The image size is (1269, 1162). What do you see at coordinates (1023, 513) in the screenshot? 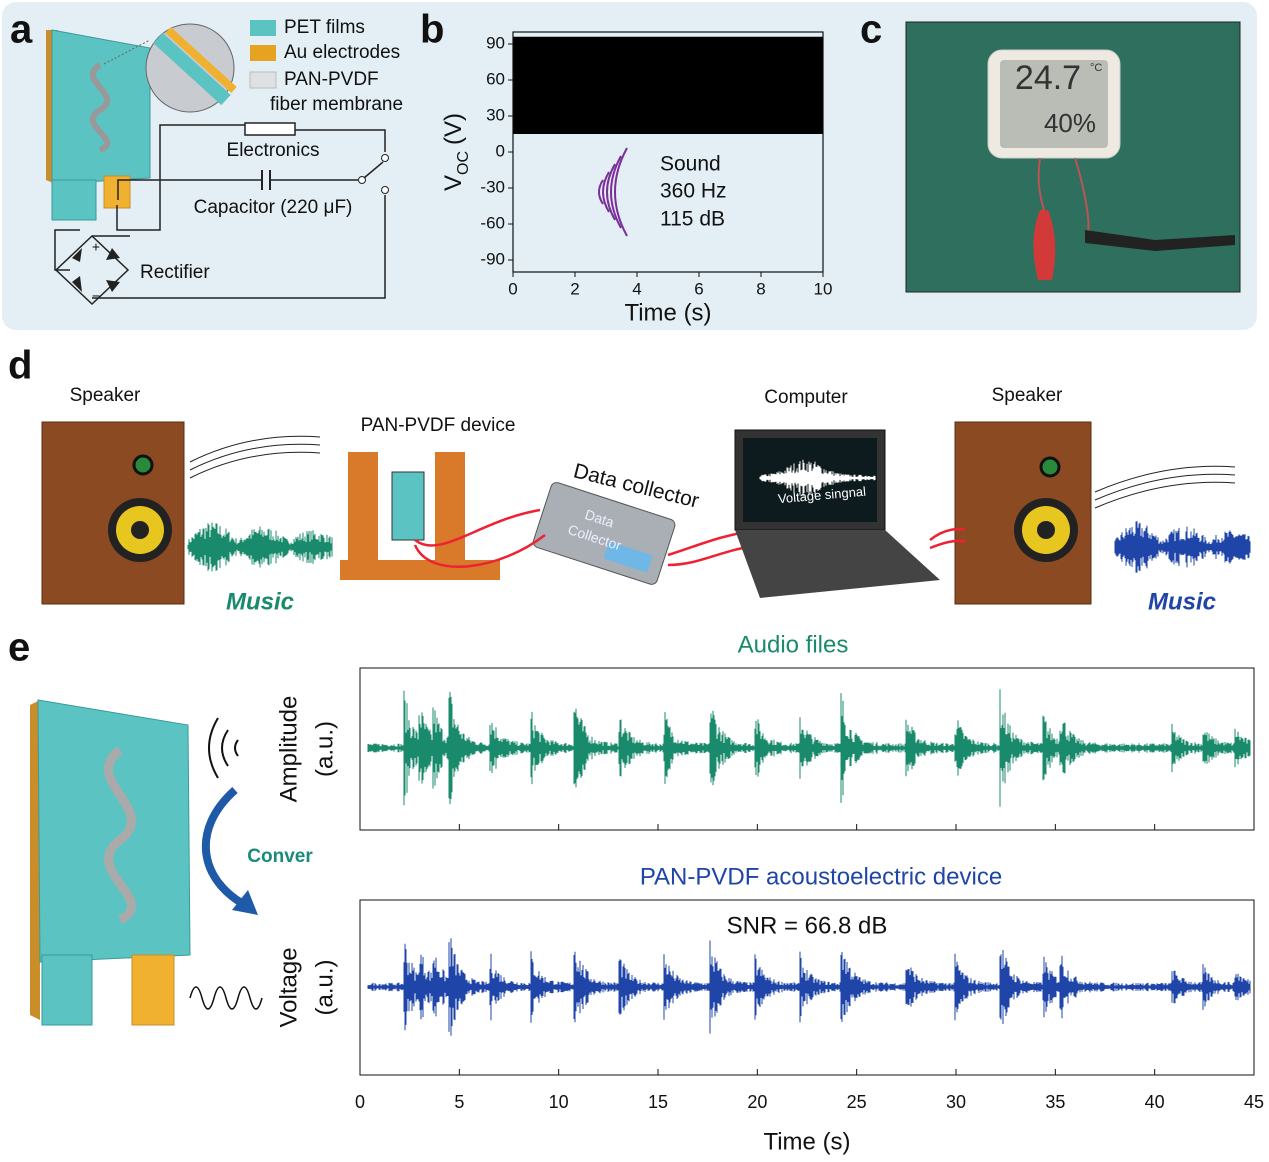
I see `speaker-right` at bounding box center [1023, 513].